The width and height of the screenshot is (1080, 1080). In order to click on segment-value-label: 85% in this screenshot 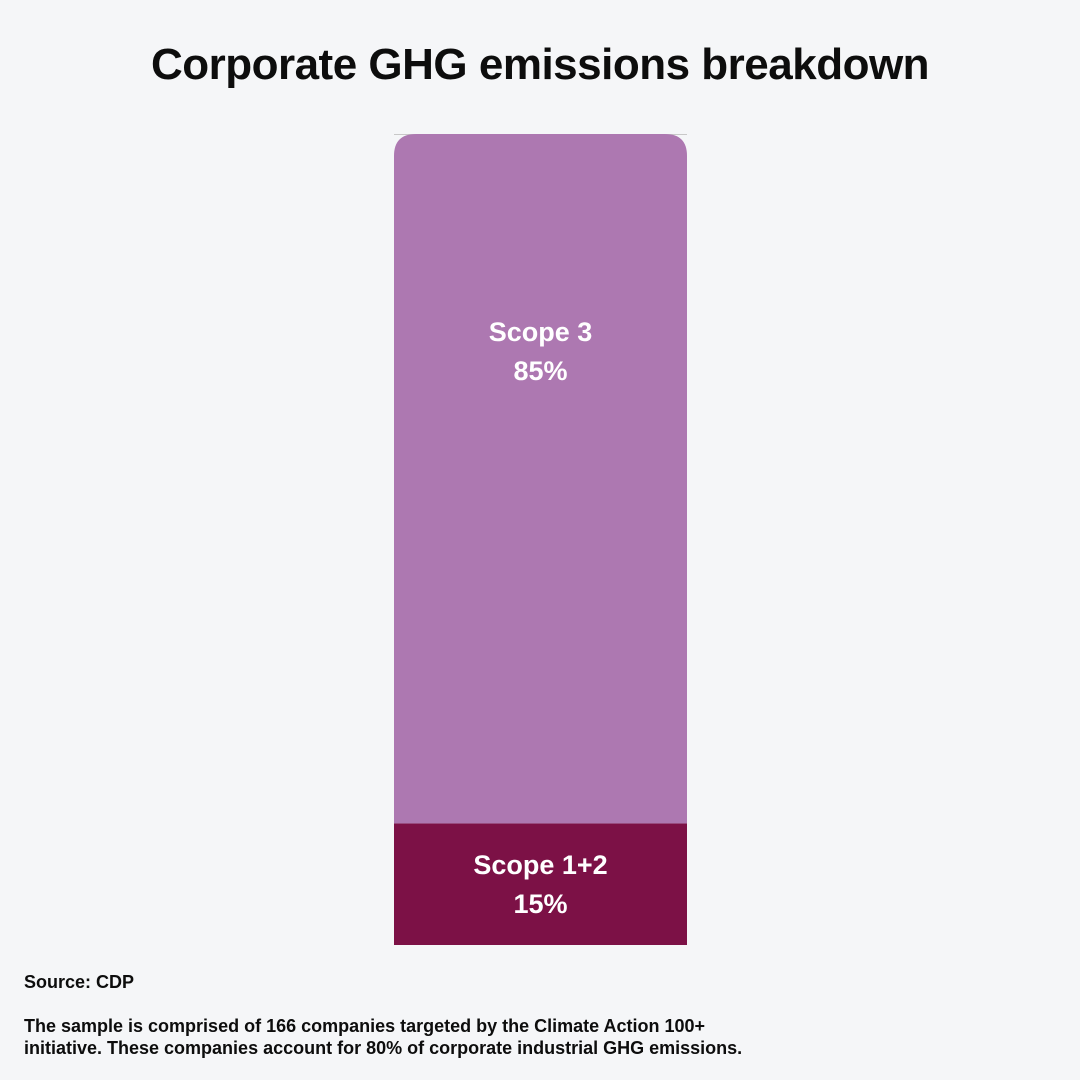, I will do `click(540, 371)`.